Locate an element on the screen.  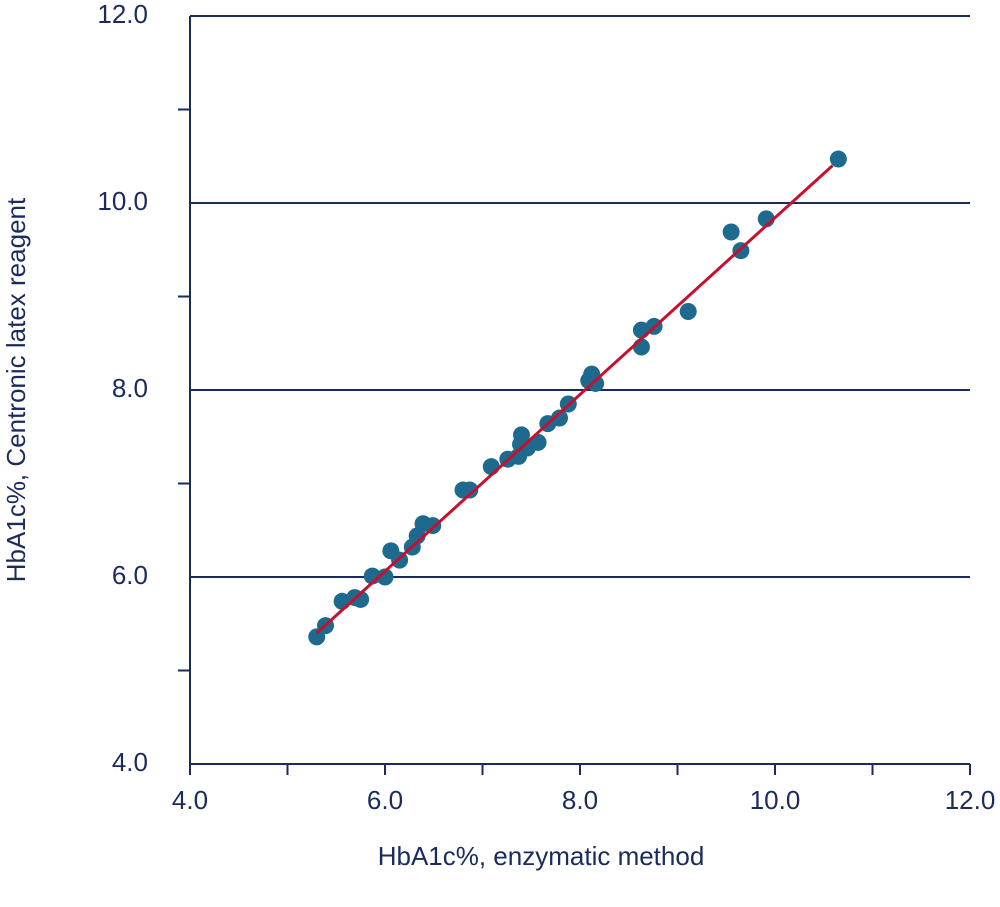
x-tick-label: 6.0 is located at coordinates (385, 800).